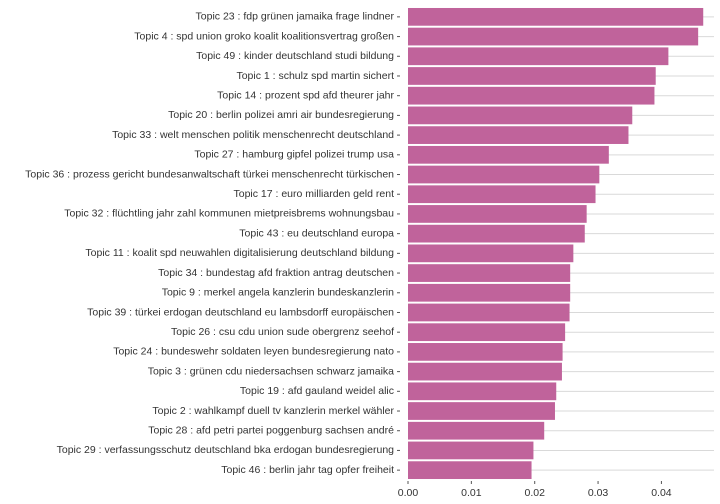 The image size is (720, 504). Describe the element at coordinates (317, 391) in the screenshot. I see `category-label: Topic 19 : afd gauland weidel alic` at that location.